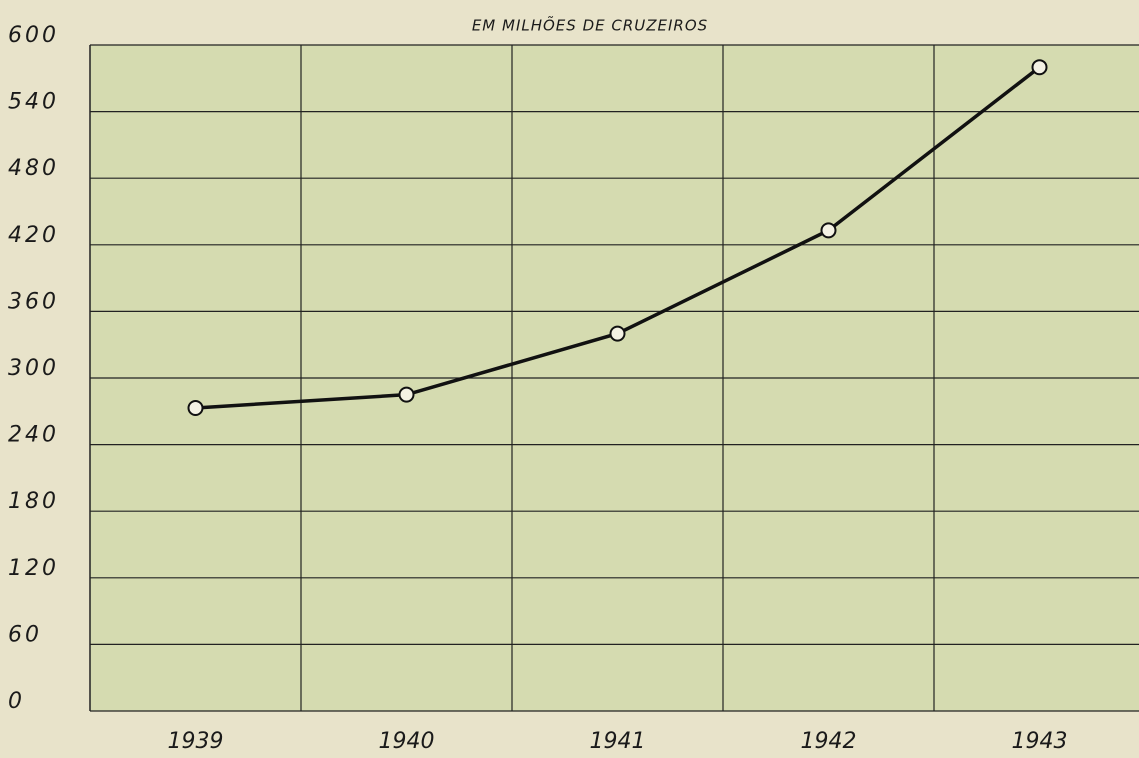  What do you see at coordinates (33, 301) in the screenshot?
I see `y-tick-label: 360` at bounding box center [33, 301].